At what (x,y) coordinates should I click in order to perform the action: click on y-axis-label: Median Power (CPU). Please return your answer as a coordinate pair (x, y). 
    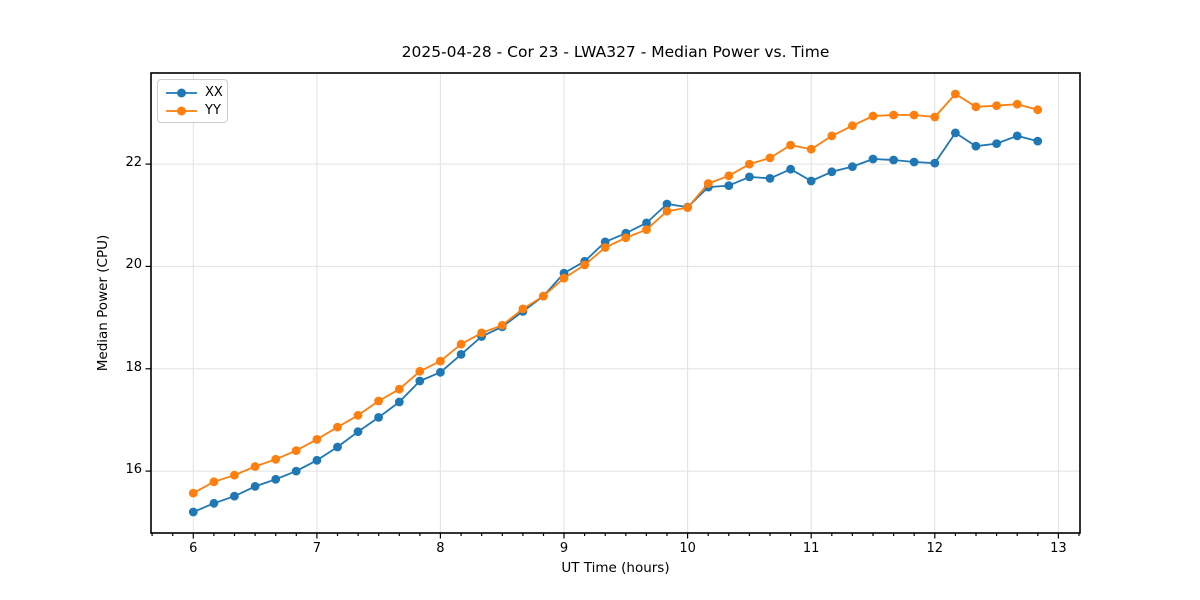
    Looking at the image, I should click on (103, 303).